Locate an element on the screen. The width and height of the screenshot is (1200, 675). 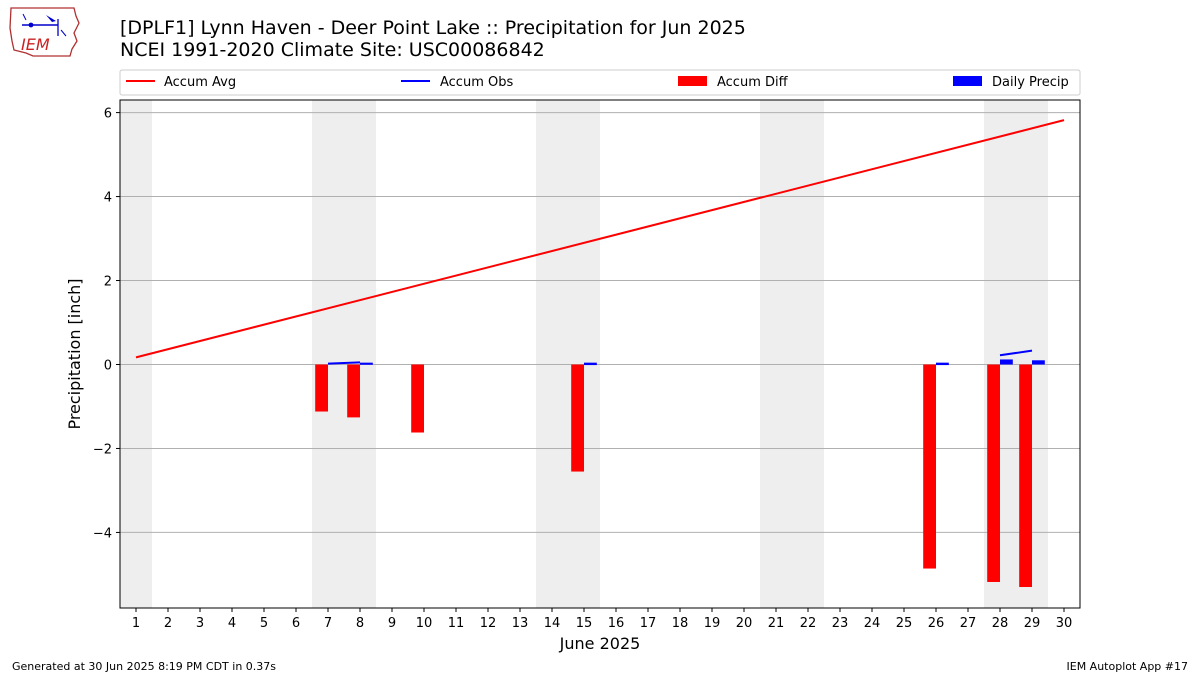
x-tick-label: 2 is located at coordinates (168, 623).